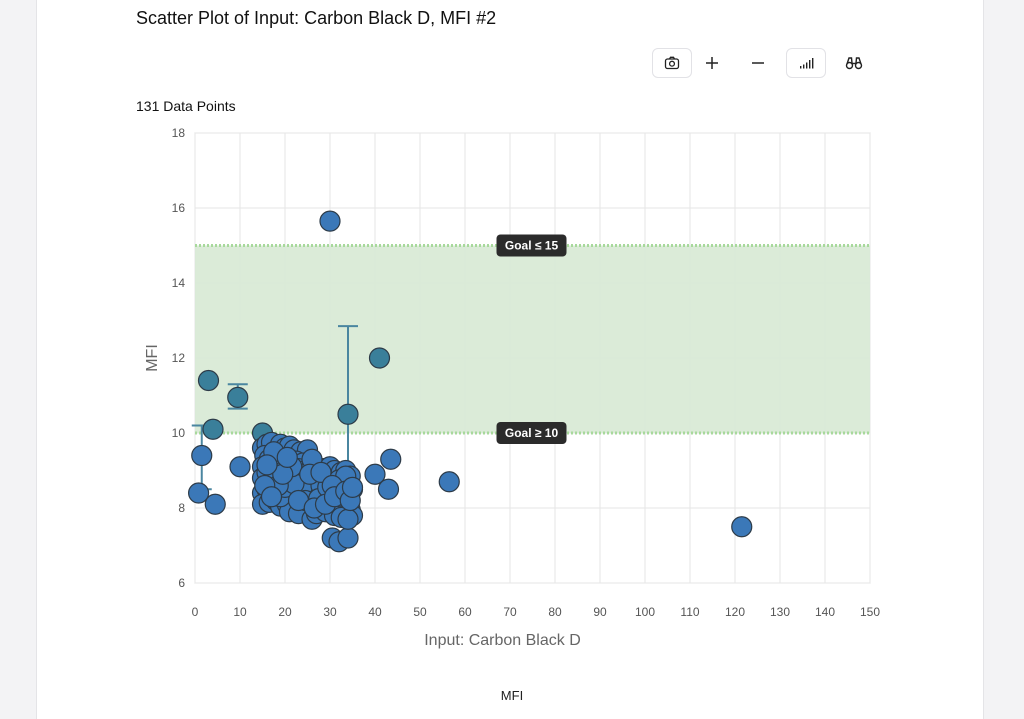 The width and height of the screenshot is (1024, 719). Describe the element at coordinates (780, 612) in the screenshot. I see `x-tick-label: 130` at that location.